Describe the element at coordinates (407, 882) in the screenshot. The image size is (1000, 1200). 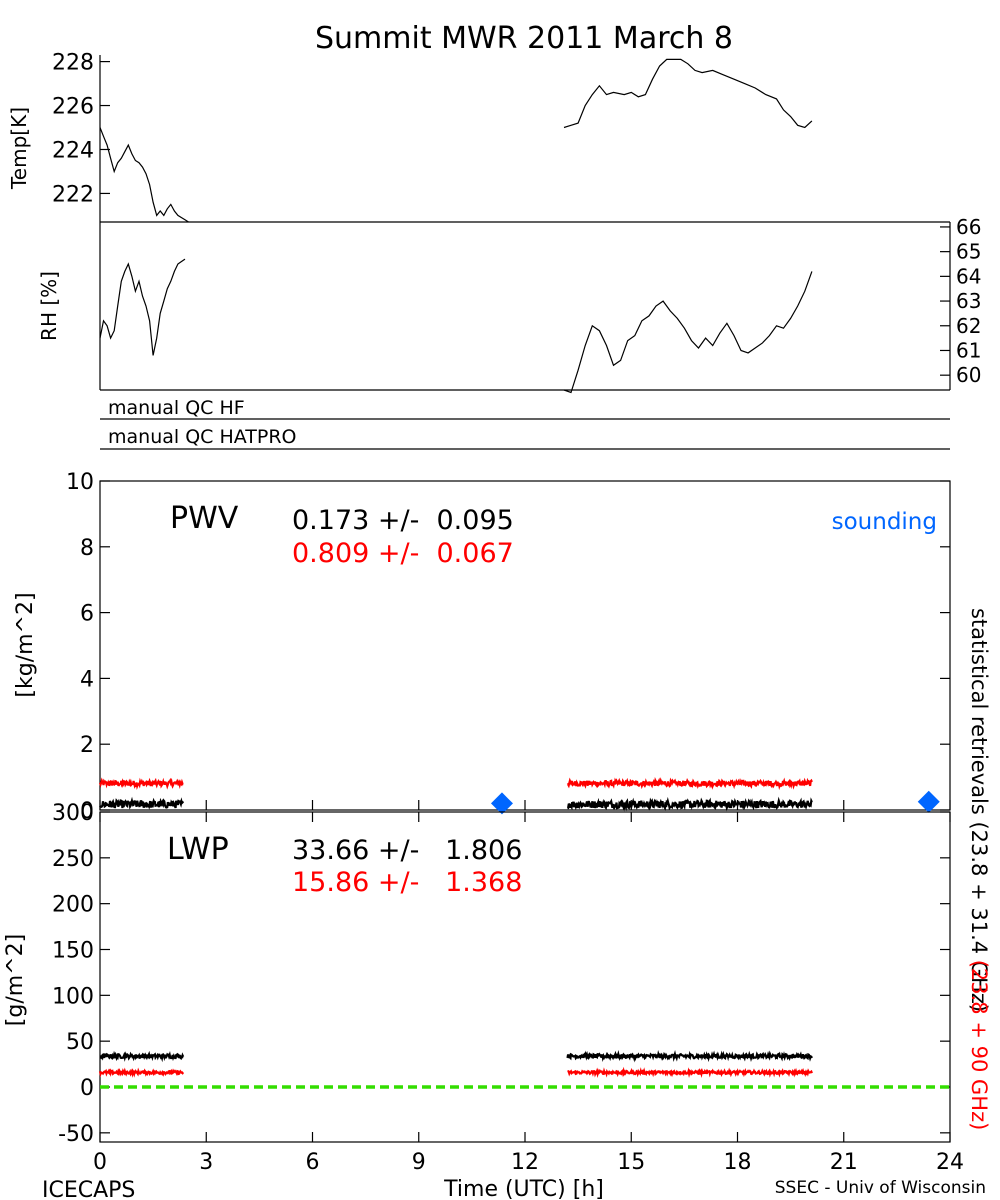
I see `lwp-stats-red: 15.86 +/- 1.368` at that location.